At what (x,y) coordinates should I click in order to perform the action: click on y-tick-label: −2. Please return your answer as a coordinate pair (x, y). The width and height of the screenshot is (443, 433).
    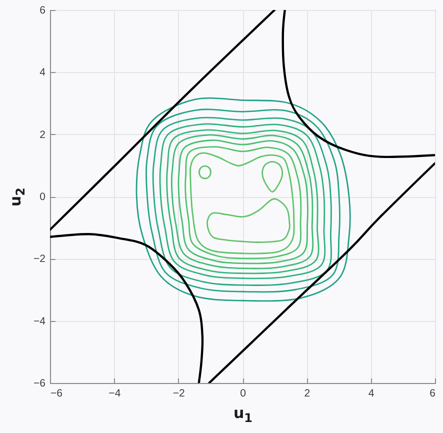
    Looking at the image, I should click on (40, 259).